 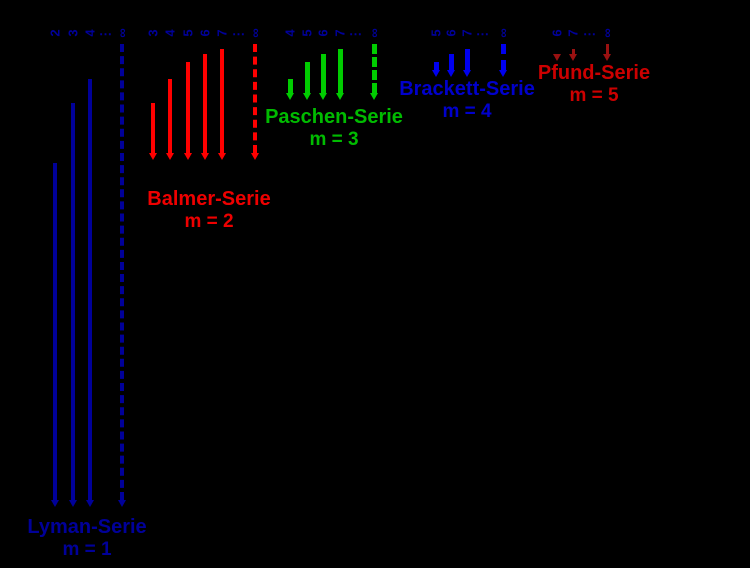 What do you see at coordinates (239, 34) in the screenshot?
I see `ellipsis-balmer: ⋯` at bounding box center [239, 34].